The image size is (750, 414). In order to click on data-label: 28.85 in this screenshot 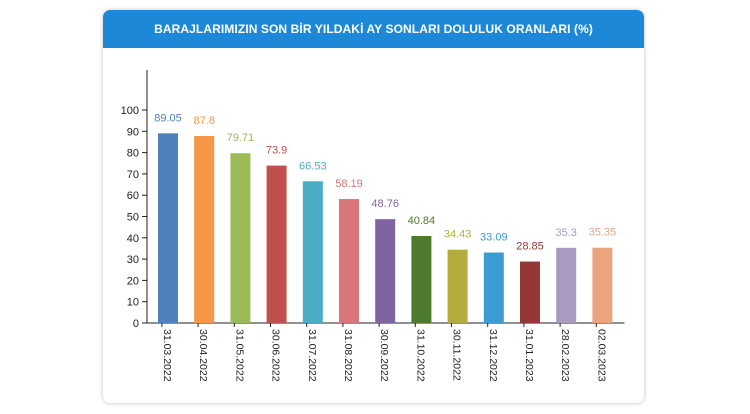, I will do `click(530, 247)`.